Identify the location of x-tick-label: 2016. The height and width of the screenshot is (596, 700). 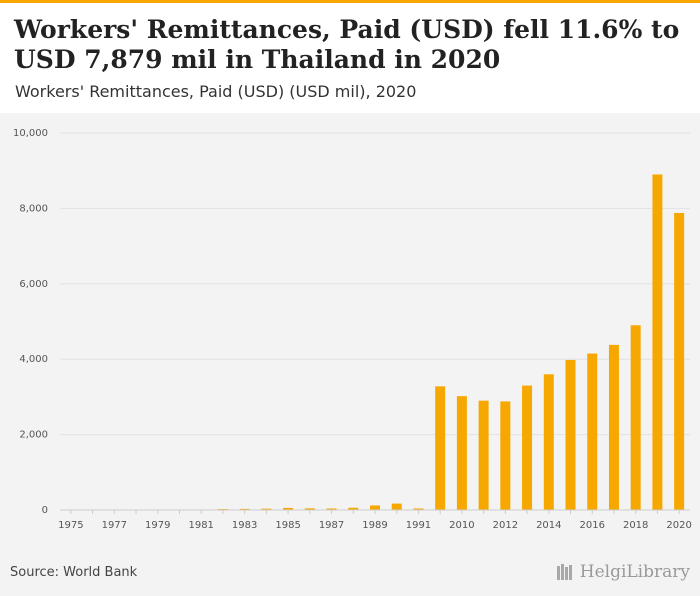
(592, 525).